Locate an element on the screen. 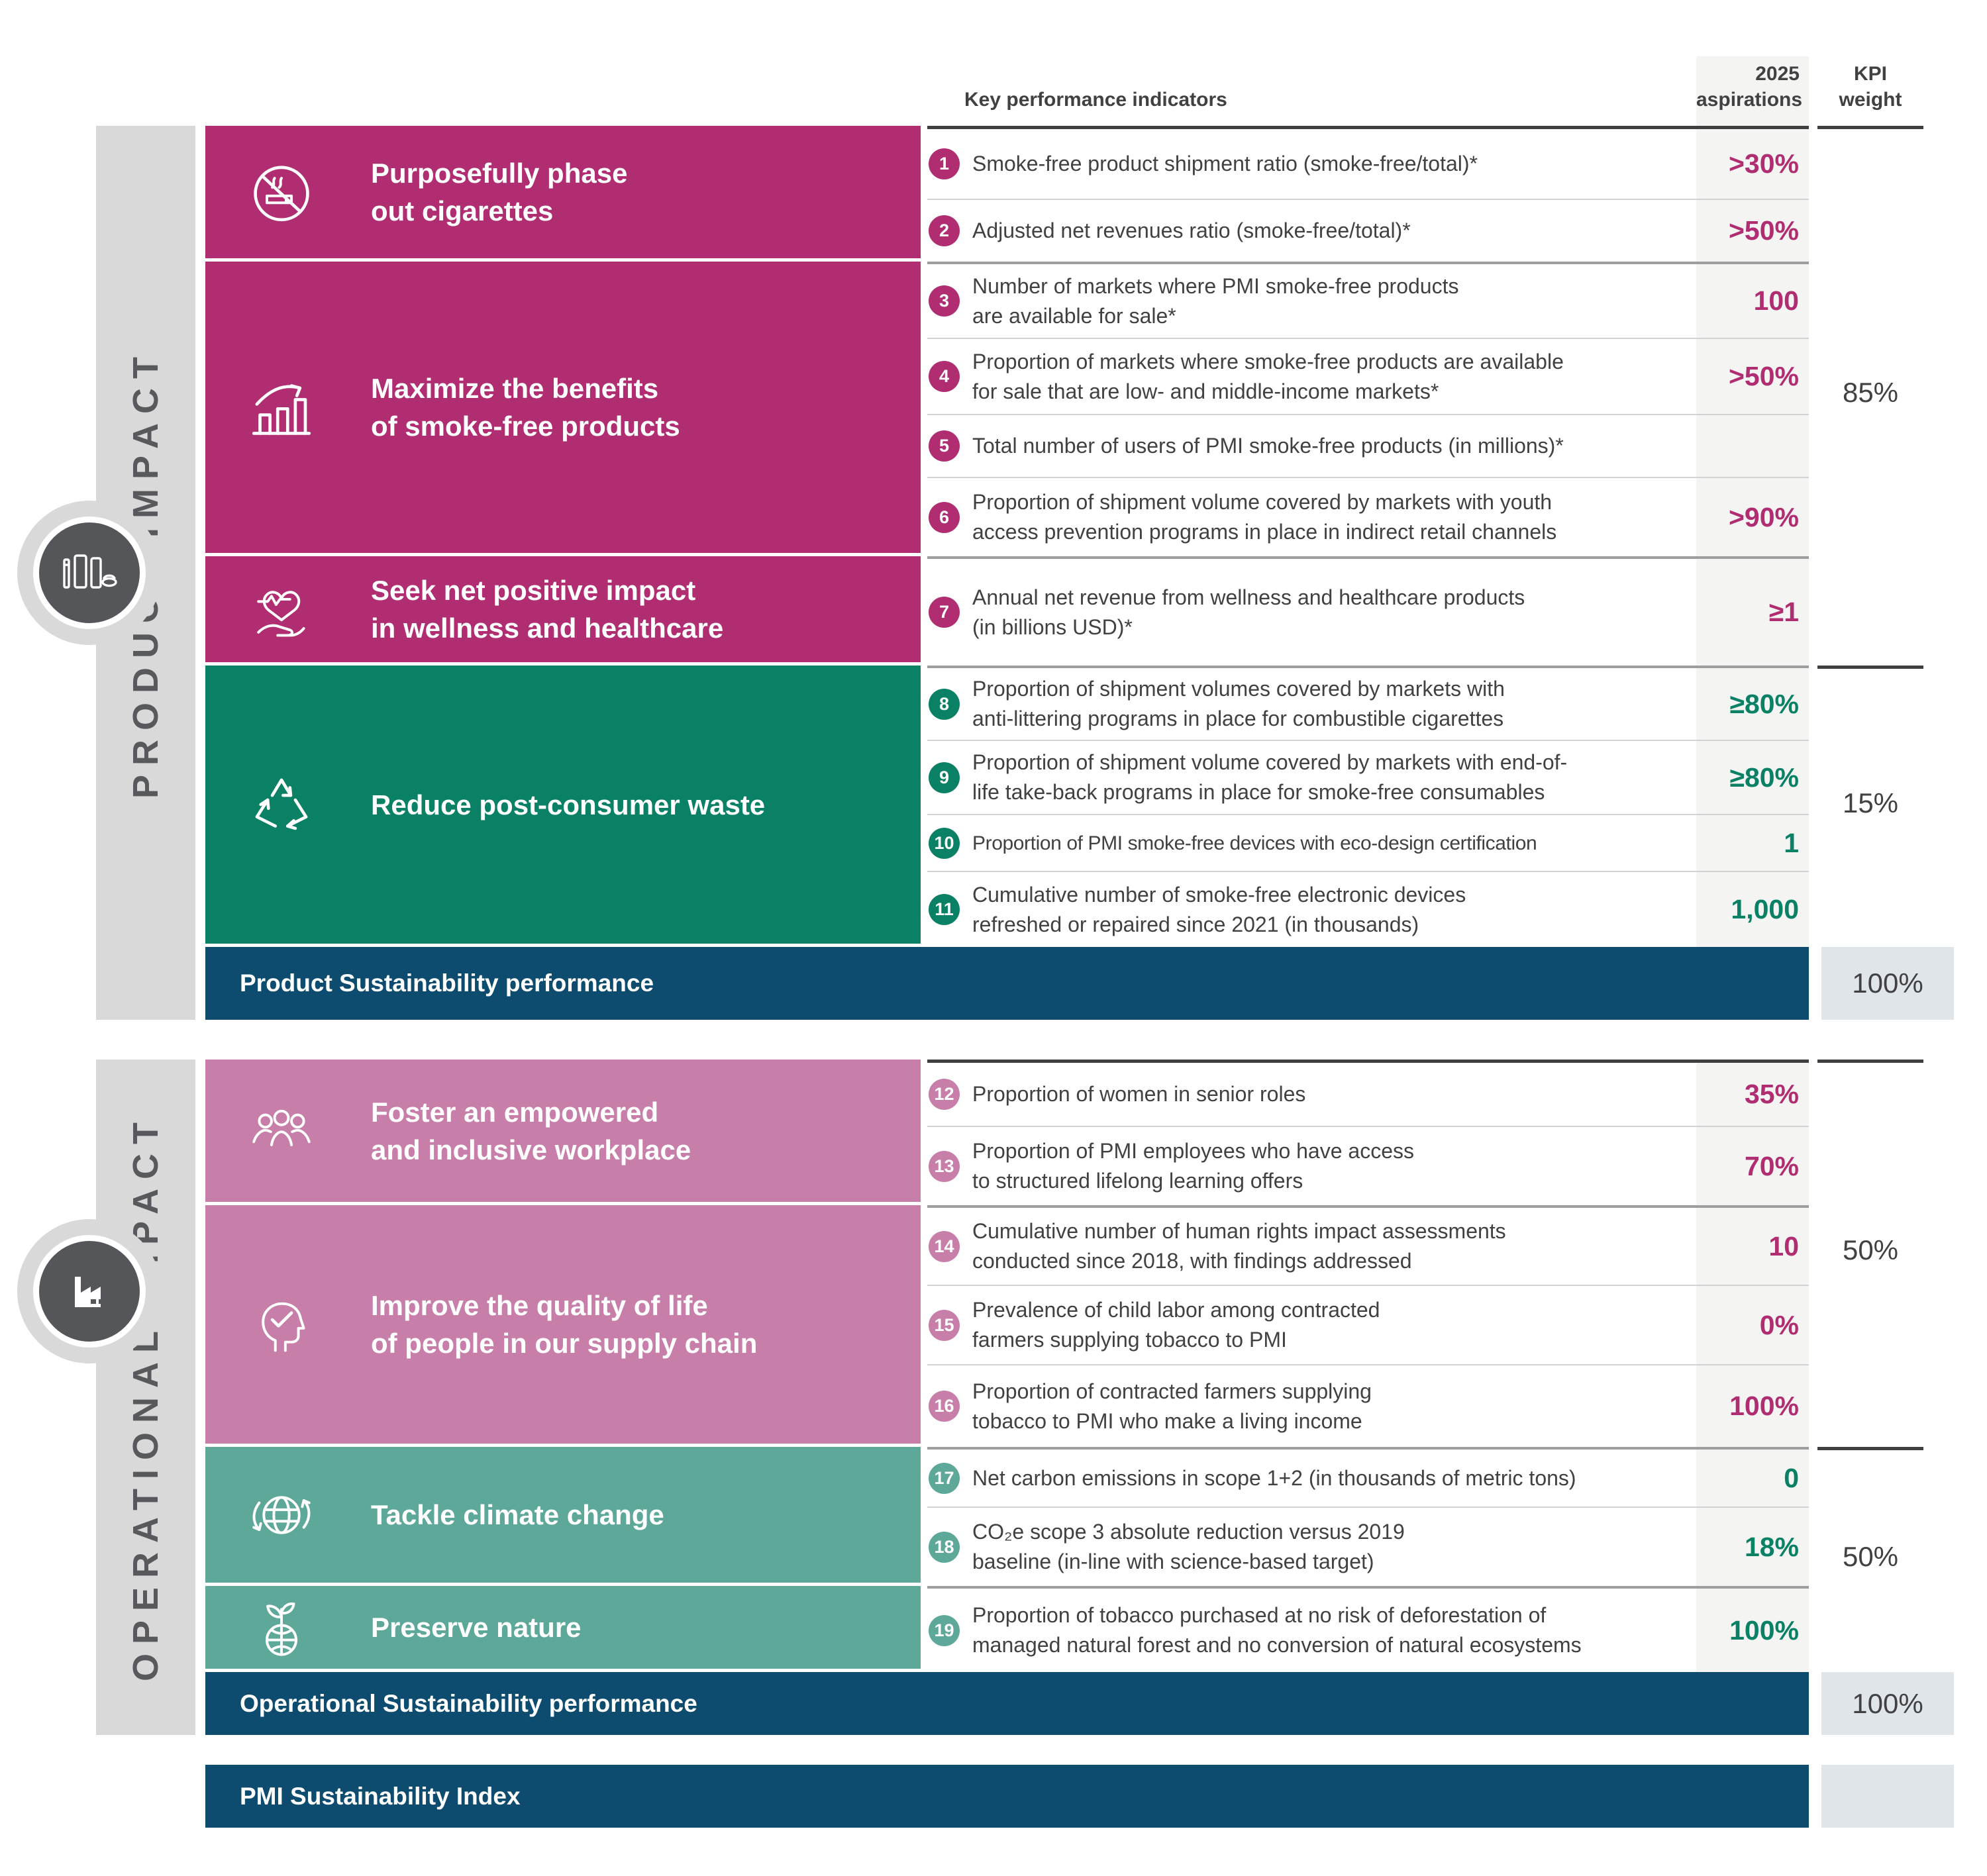  pmi-sustainability-index-bar: PMI Sustainability Index is located at coordinates (1007, 1796).